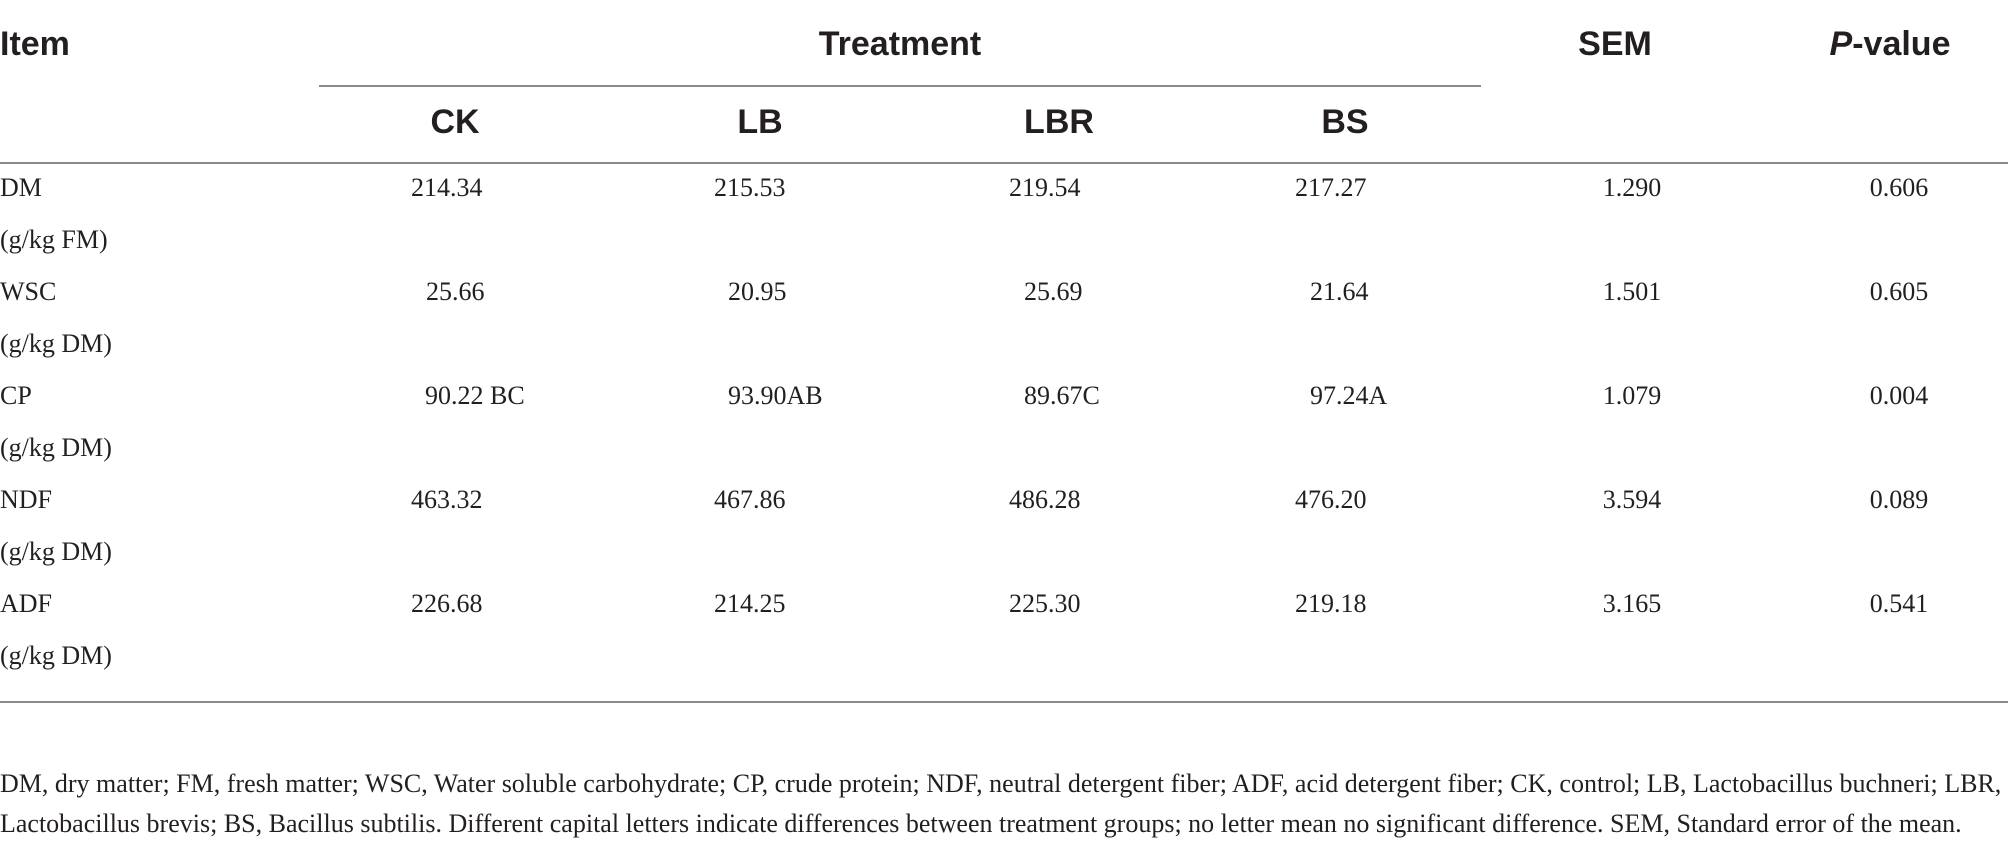 This screenshot has width=2008, height=847. Describe the element at coordinates (1045, 187) in the screenshot. I see `cell-lbr: 219.54` at that location.